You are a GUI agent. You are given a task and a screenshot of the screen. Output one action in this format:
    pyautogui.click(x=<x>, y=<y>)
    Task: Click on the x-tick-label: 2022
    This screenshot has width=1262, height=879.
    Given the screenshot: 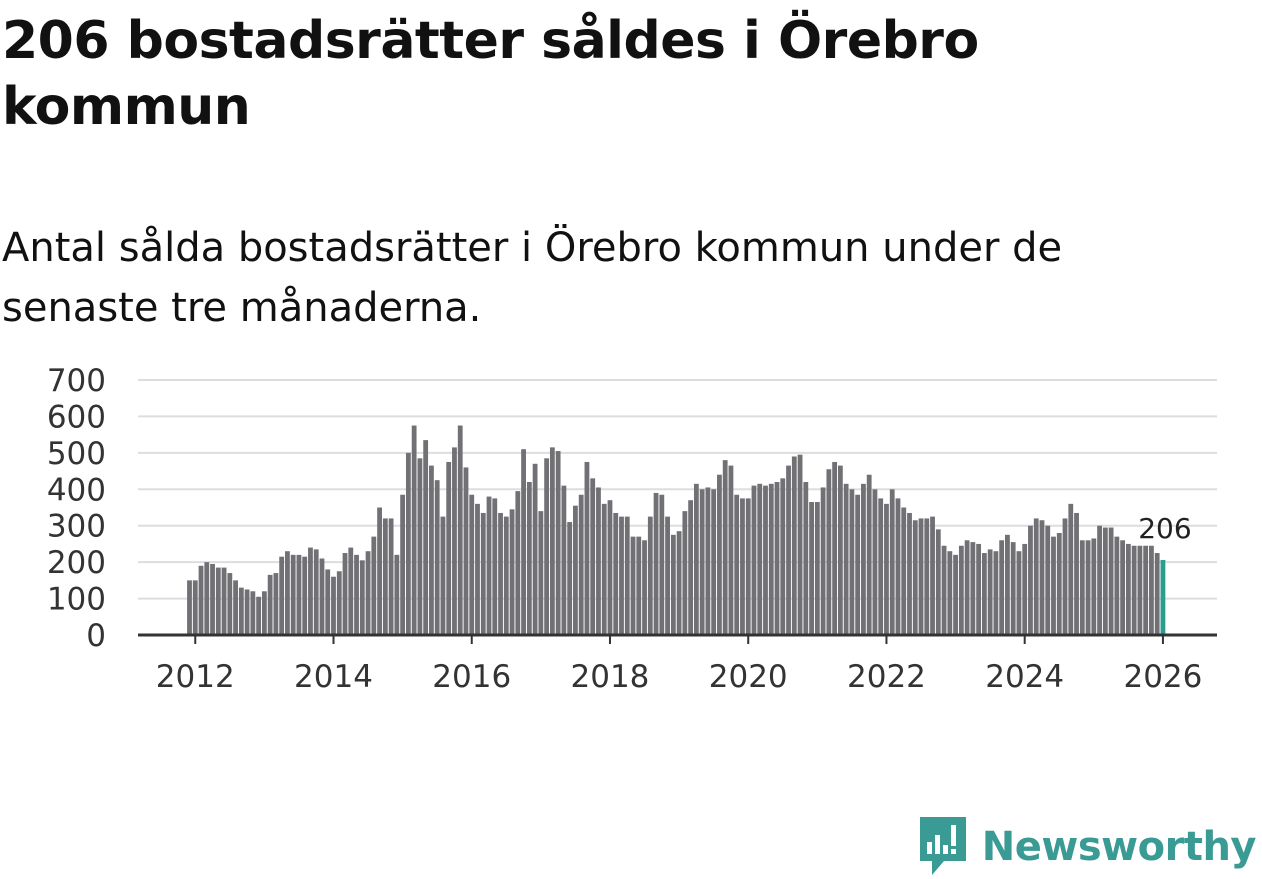 What is the action you would take?
    pyautogui.click(x=886, y=677)
    